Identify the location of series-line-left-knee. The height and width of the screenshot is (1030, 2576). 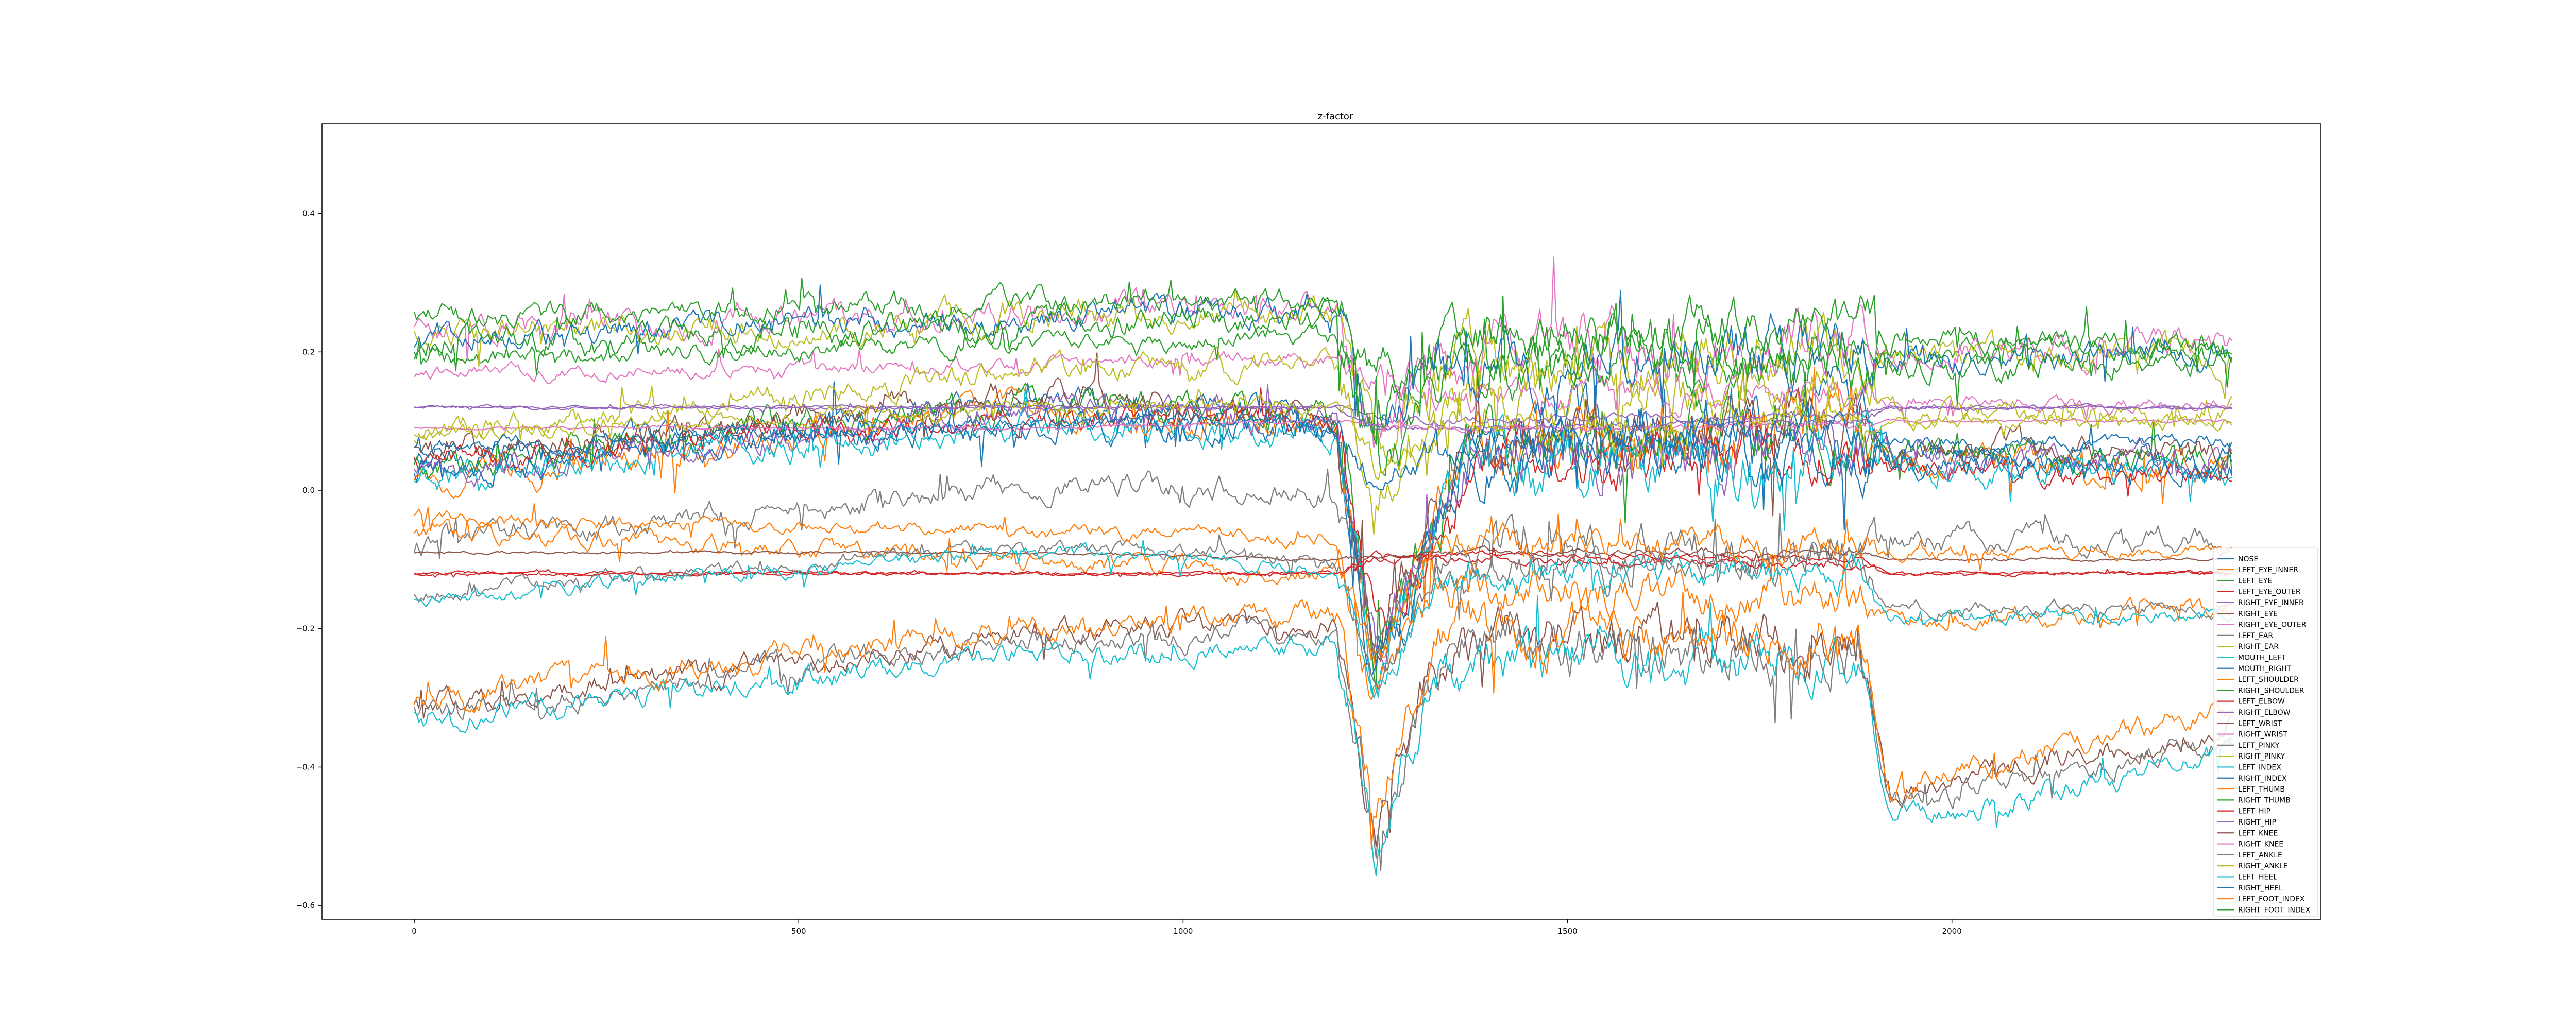
(1323, 553).